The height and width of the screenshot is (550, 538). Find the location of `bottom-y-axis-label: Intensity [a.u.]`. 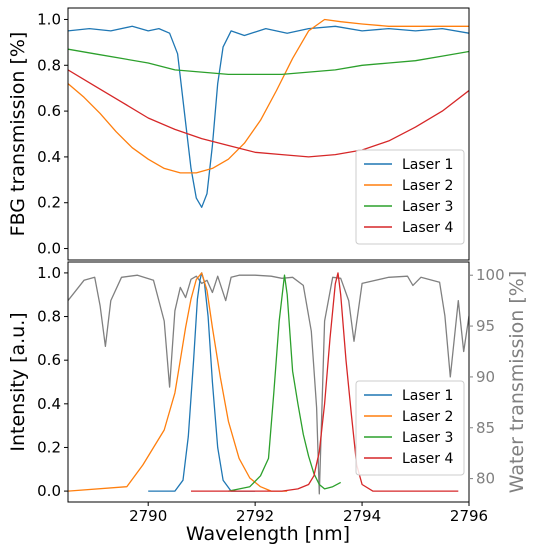

bottom-y-axis-label: Intensity [a.u.] is located at coordinates (18, 381).